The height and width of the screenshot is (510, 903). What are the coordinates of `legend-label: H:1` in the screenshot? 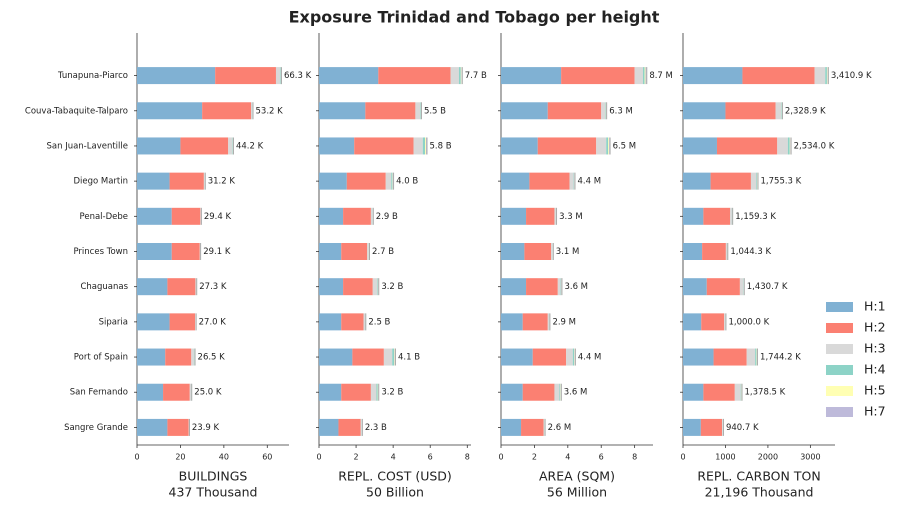 It's located at (875, 306).